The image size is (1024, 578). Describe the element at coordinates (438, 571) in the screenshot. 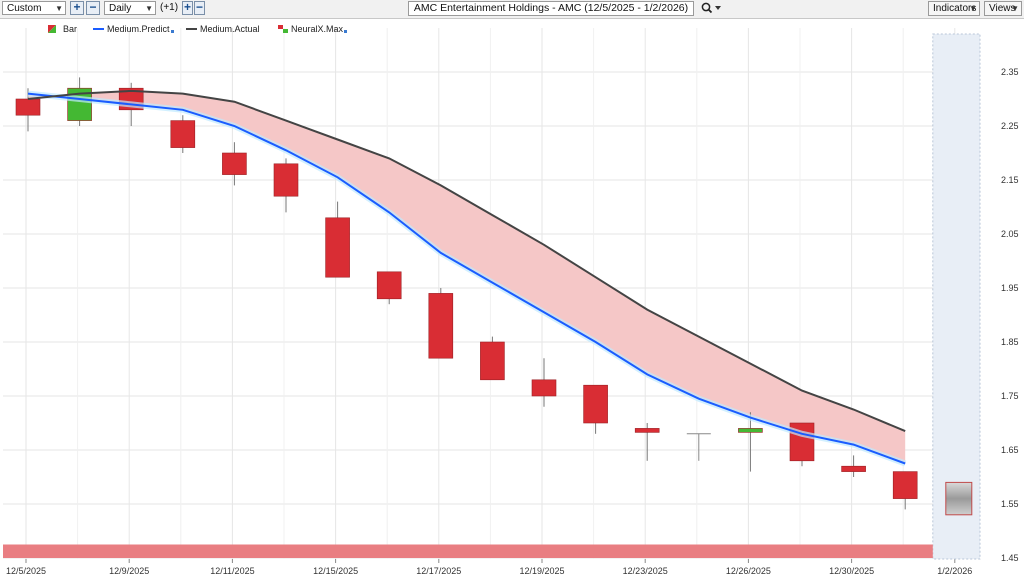

I see `x-tick-label: 12/17/2025` at that location.